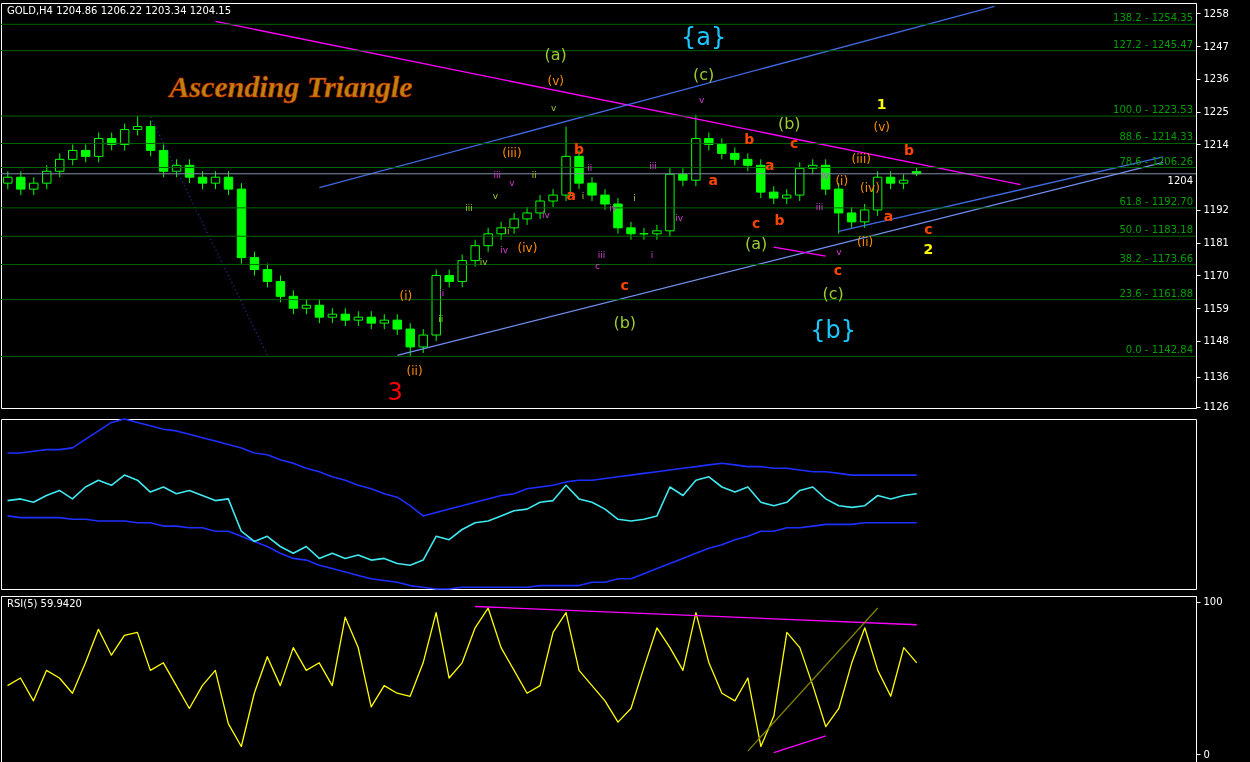  What do you see at coordinates (1216, 377) in the screenshot?
I see `y-tick-label: 1136` at bounding box center [1216, 377].